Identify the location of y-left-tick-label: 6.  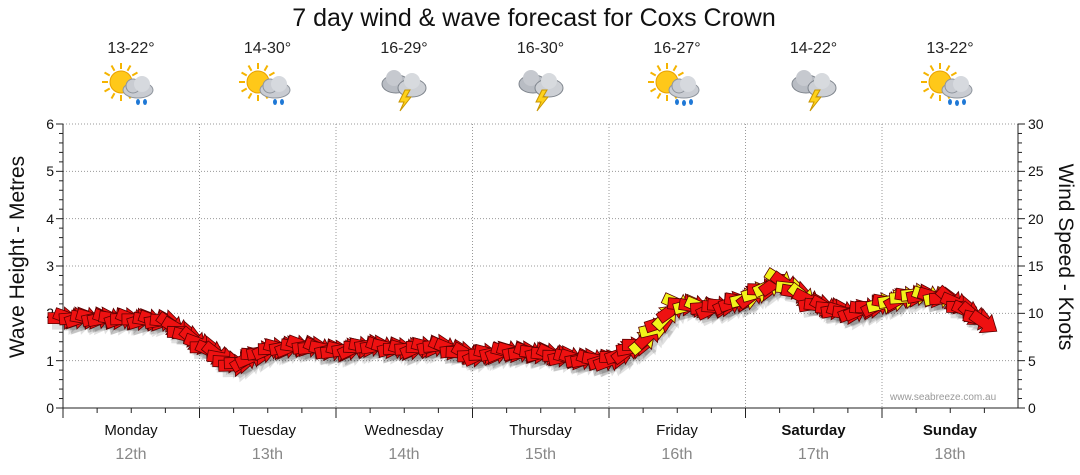
(50, 124).